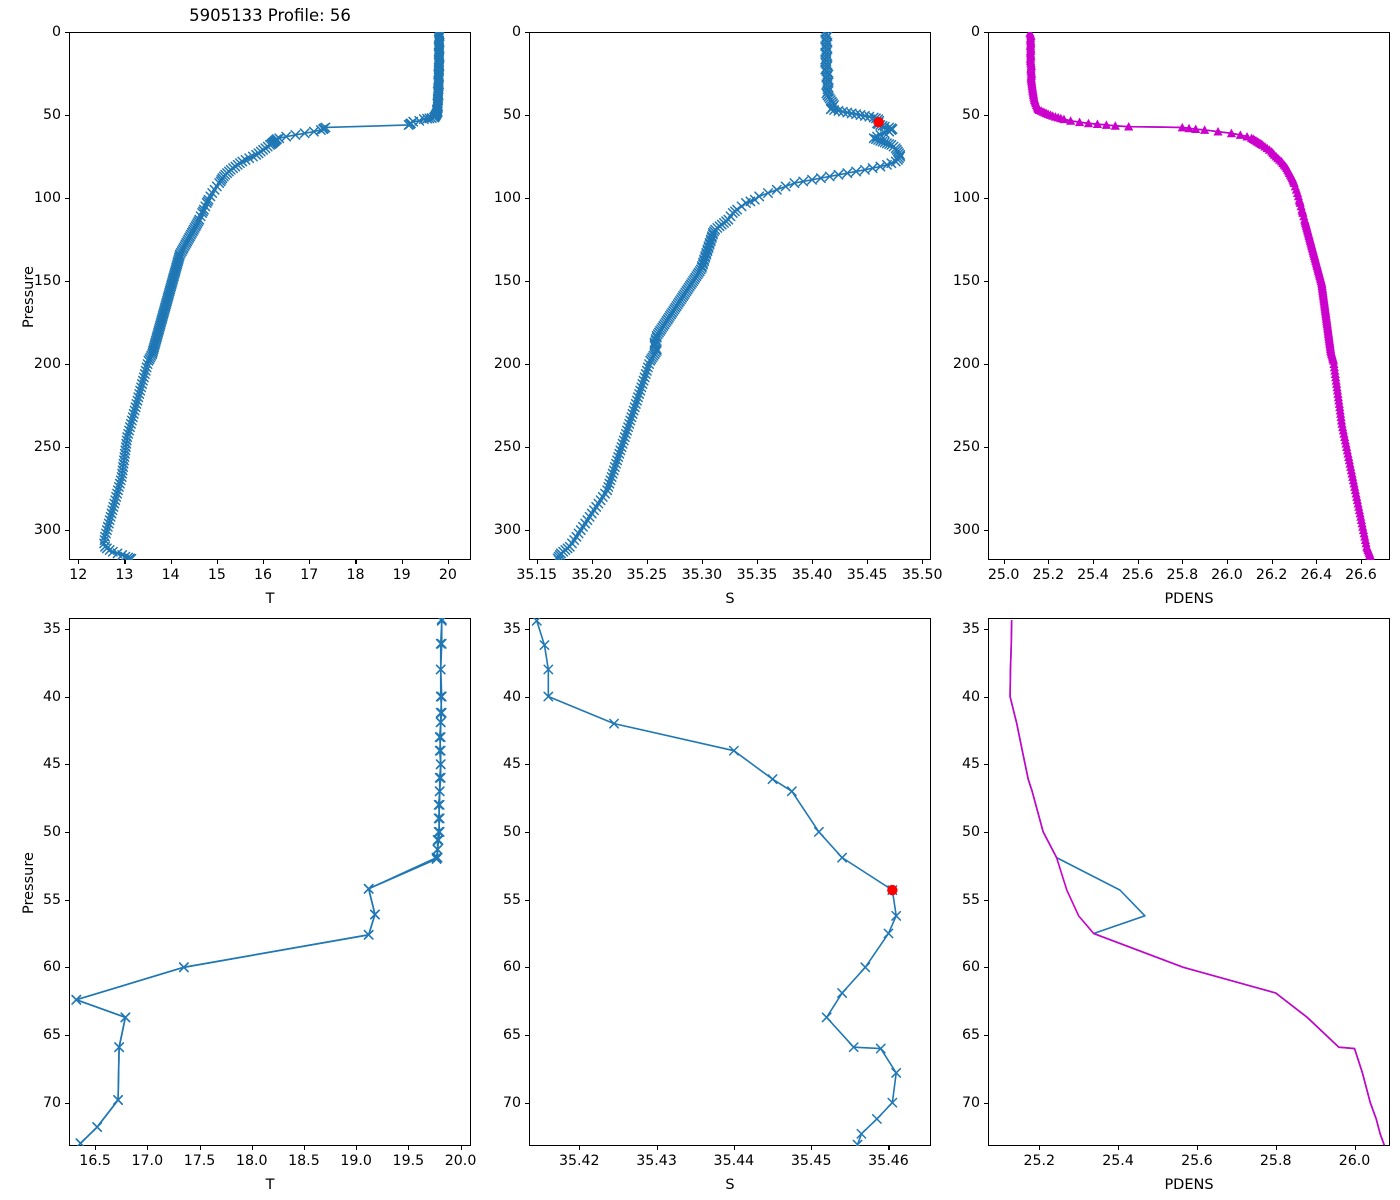  Describe the element at coordinates (51, 764) in the screenshot. I see `y-tick-label: 45` at that location.